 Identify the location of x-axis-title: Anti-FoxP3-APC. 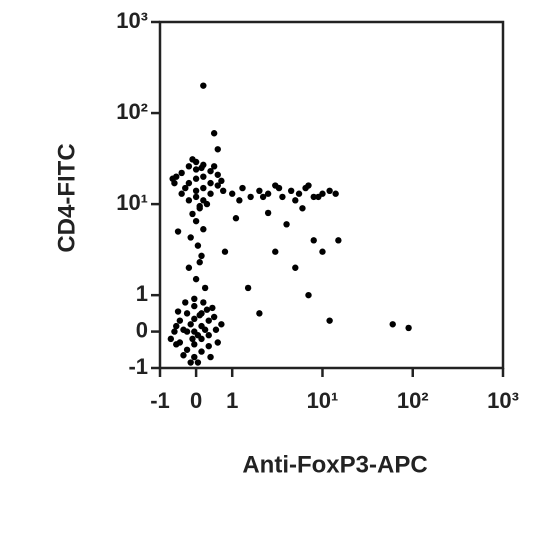
(334, 464).